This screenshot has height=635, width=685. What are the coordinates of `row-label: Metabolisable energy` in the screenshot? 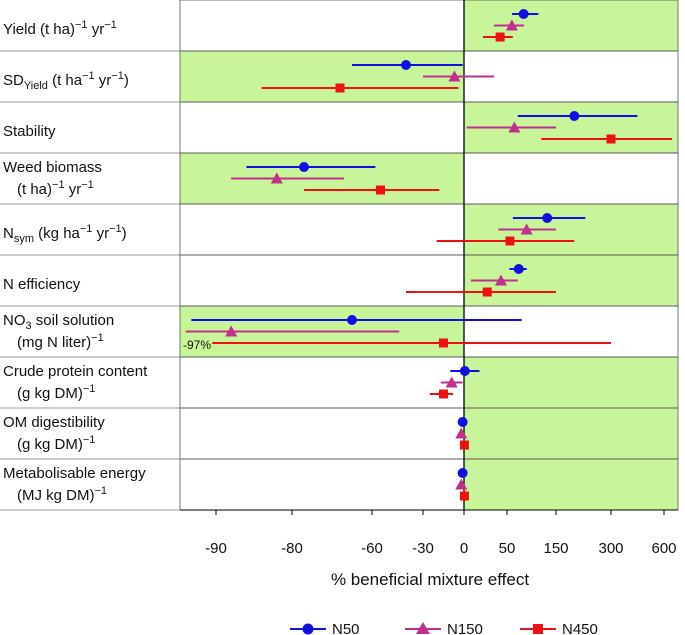 It's located at (74, 473).